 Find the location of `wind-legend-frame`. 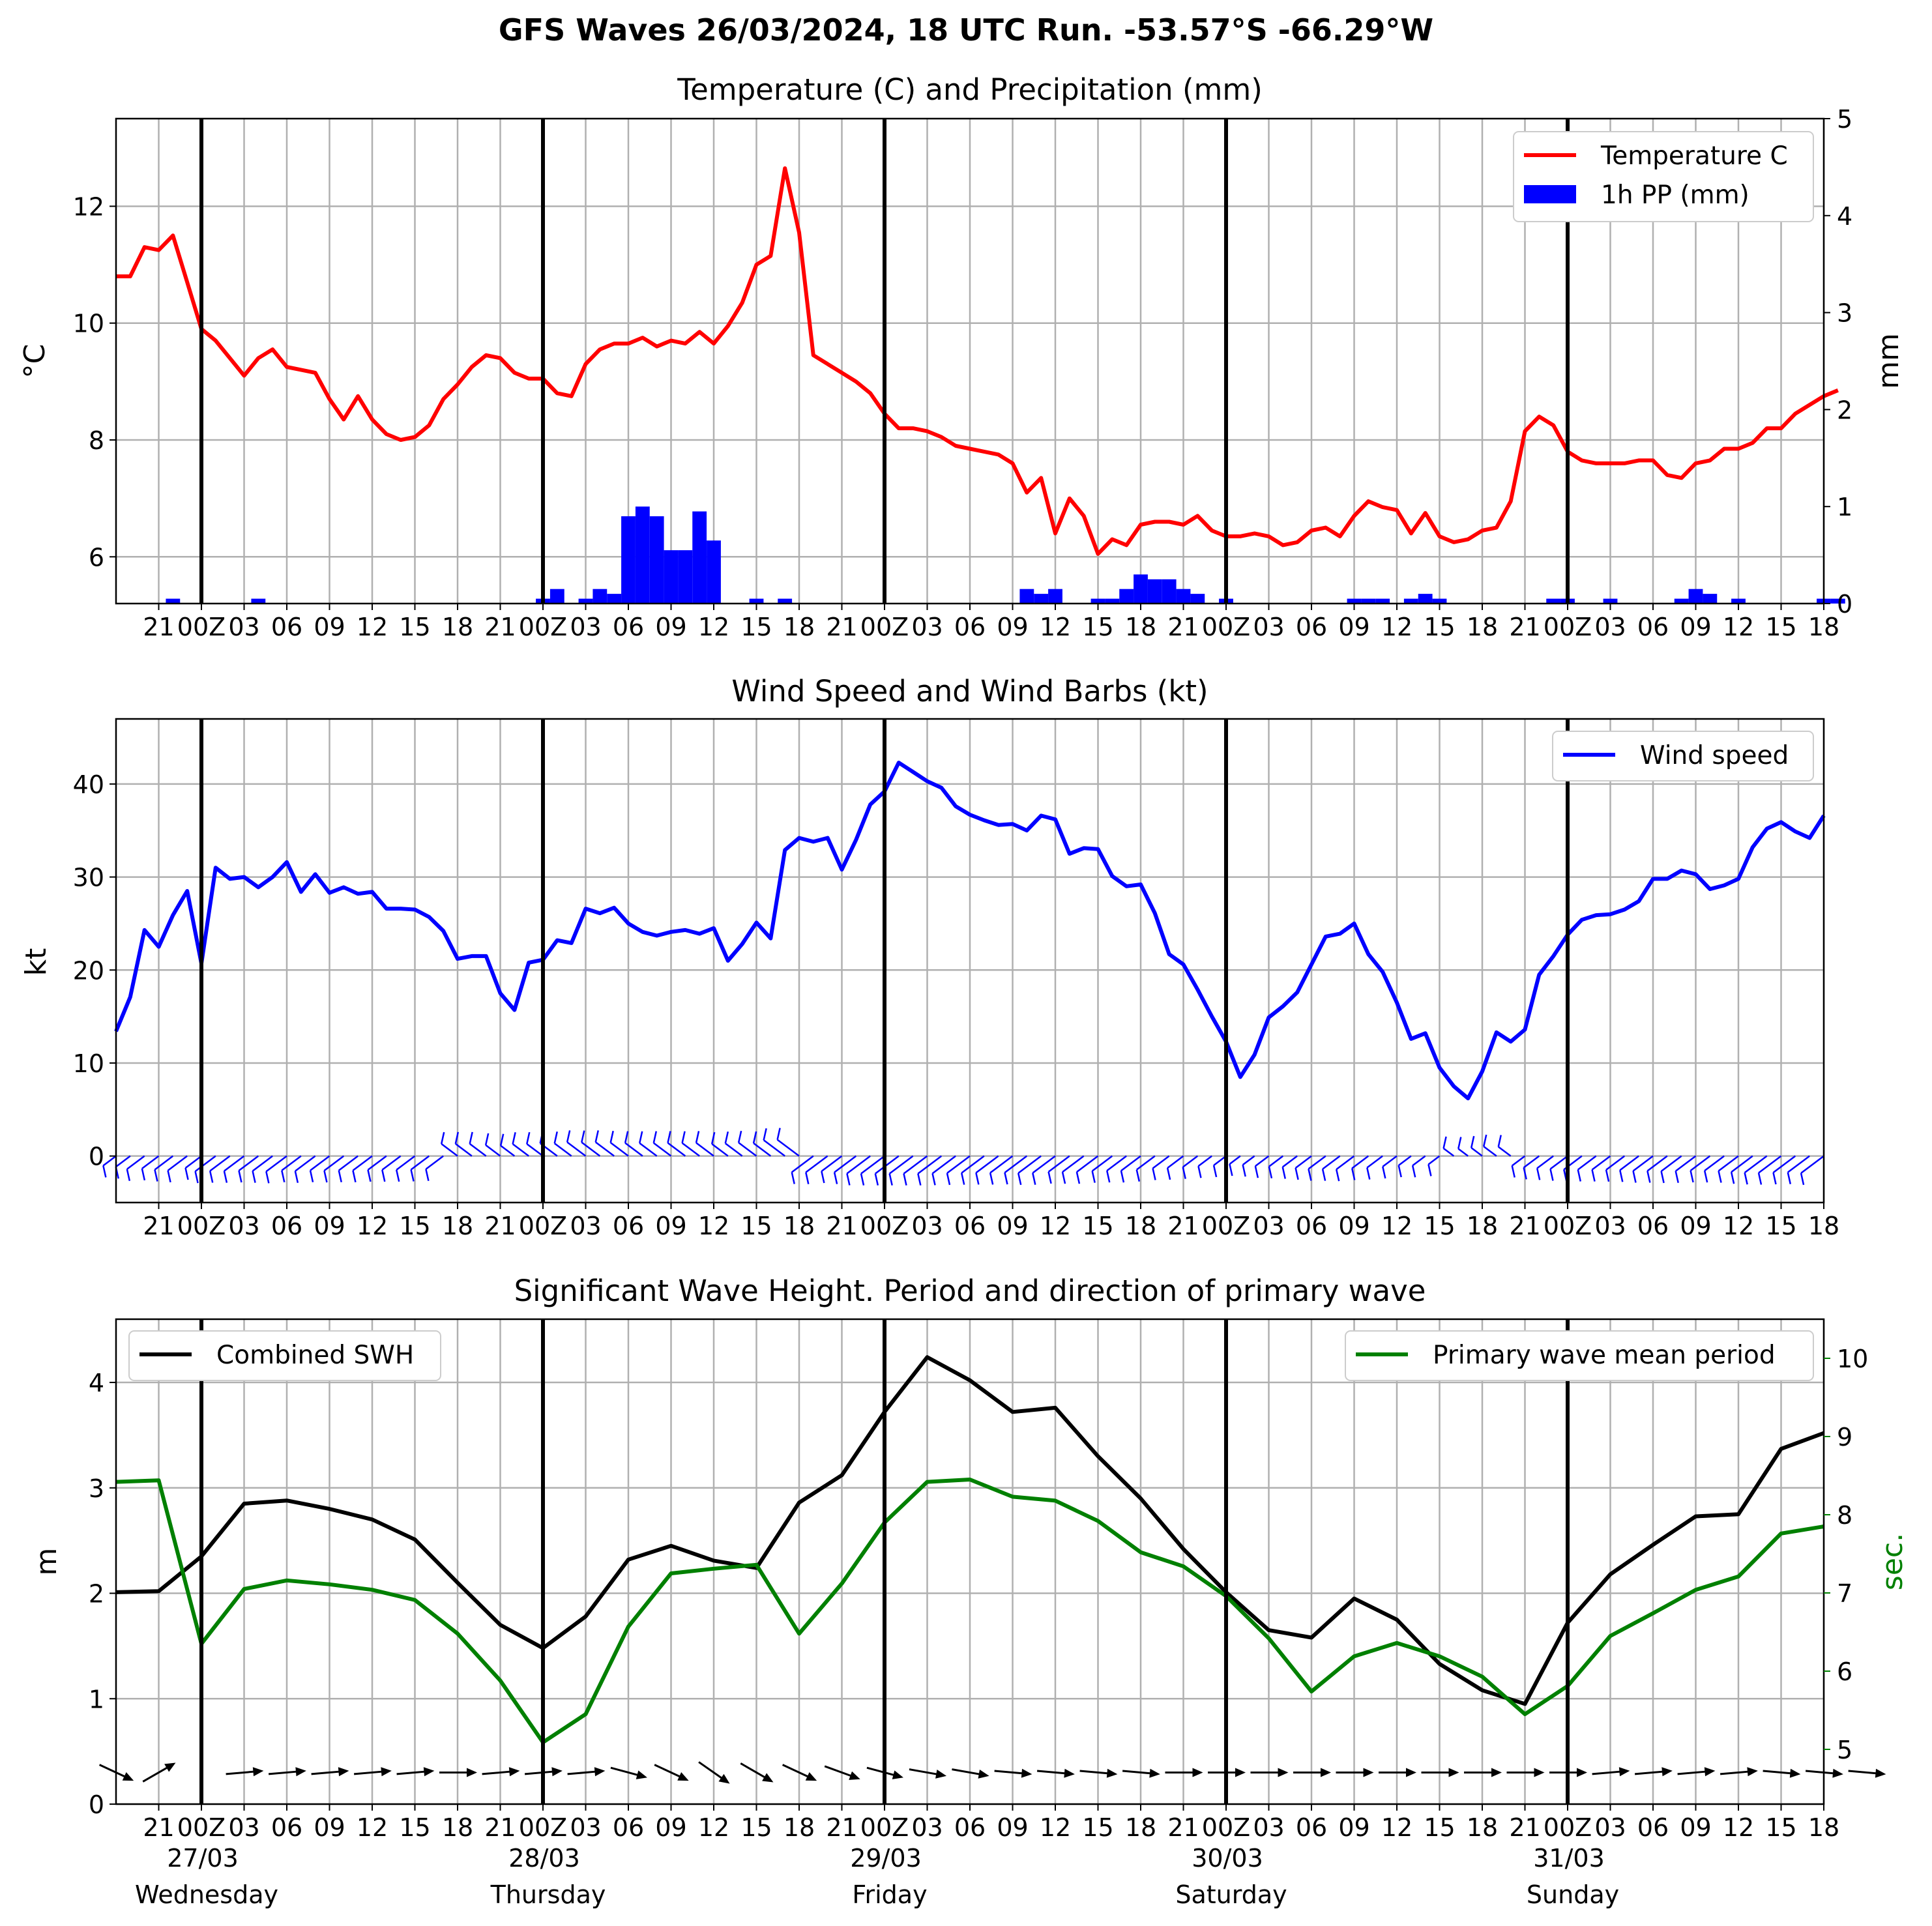

wind-legend-frame is located at coordinates (1683, 756).